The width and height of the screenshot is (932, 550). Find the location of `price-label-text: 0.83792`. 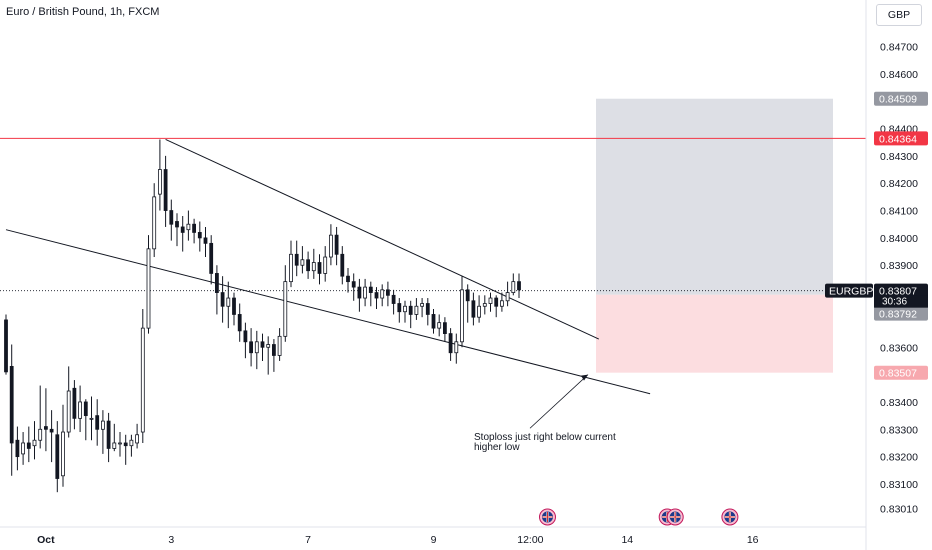

price-label-text: 0.83792 is located at coordinates (898, 315).